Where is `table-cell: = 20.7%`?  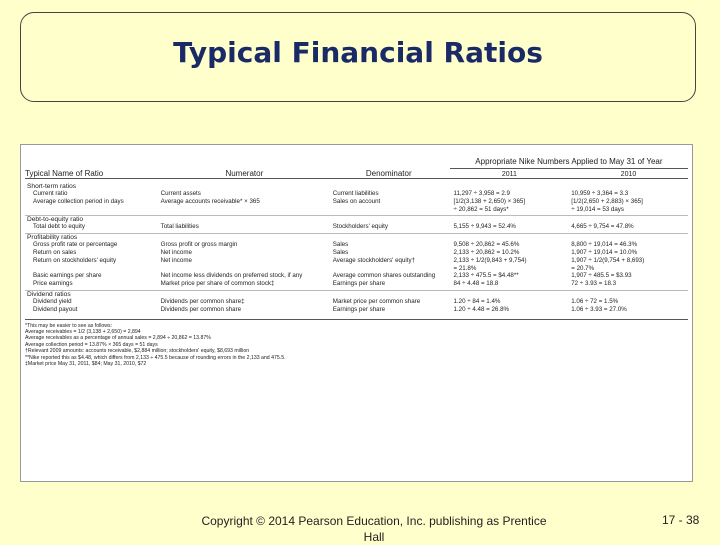
table-cell: = 20.7% is located at coordinates (583, 268).